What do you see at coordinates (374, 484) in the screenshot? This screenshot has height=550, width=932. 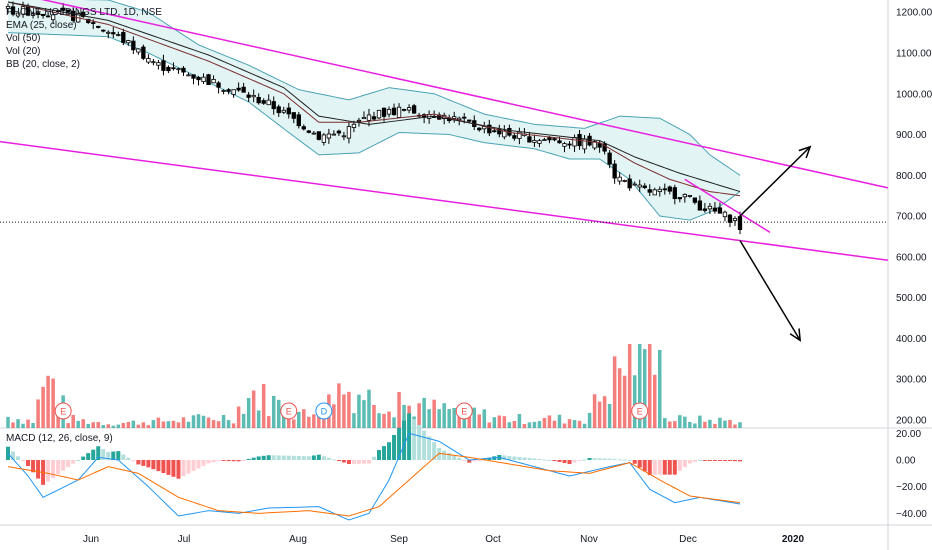 I see `macd-signal-line` at bounding box center [374, 484].